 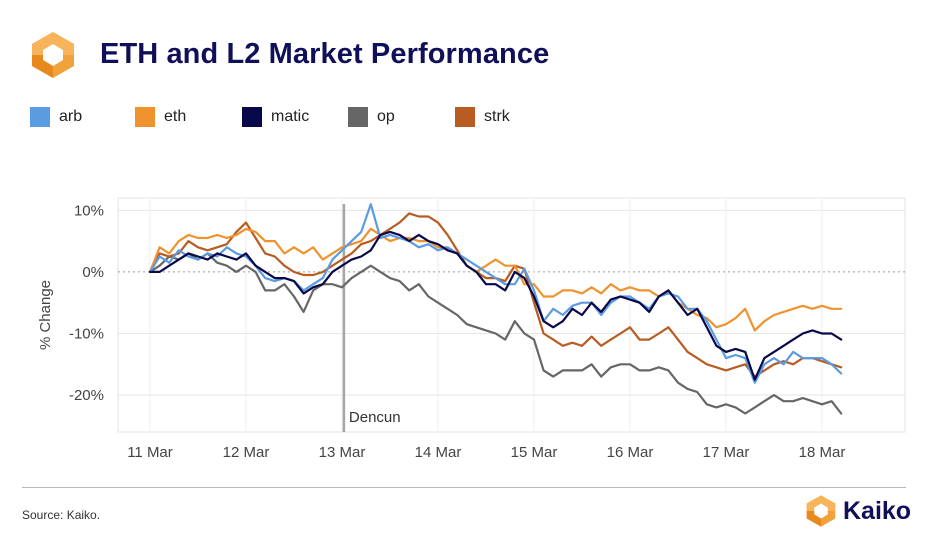 What do you see at coordinates (56, 117) in the screenshot?
I see `legend-item-arb: arb` at bounding box center [56, 117].